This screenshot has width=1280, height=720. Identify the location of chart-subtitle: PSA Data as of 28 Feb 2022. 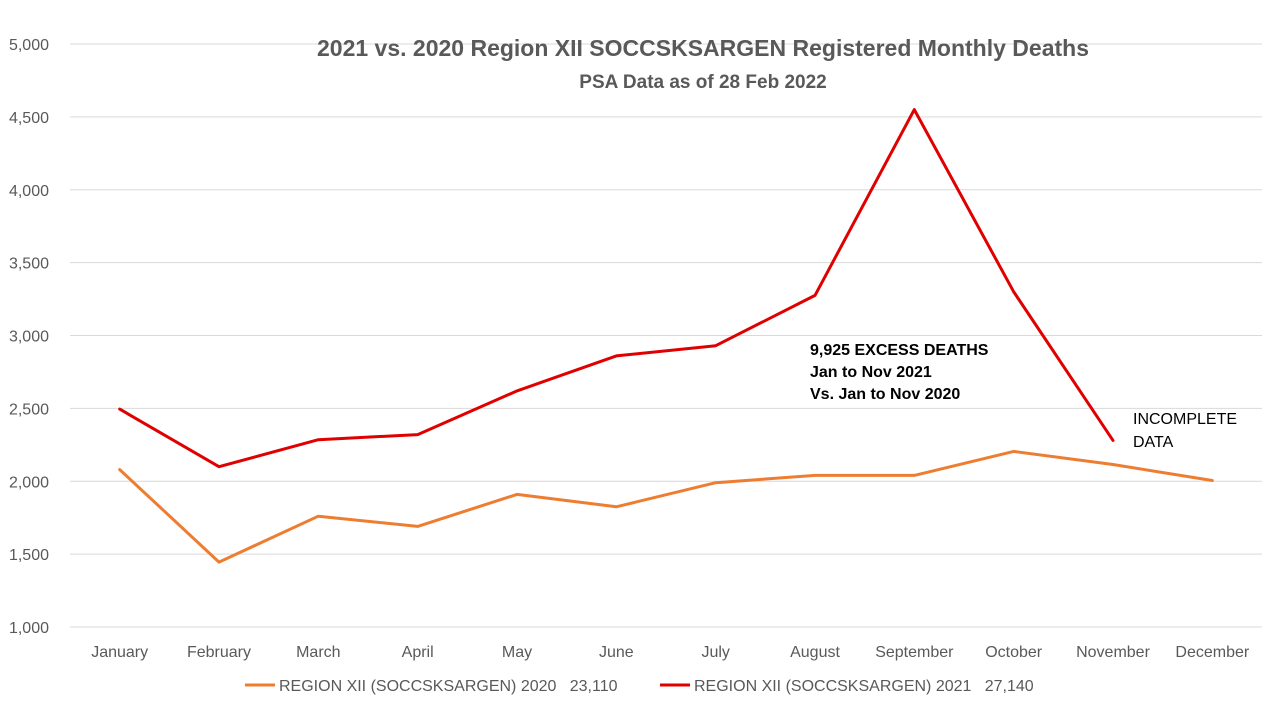
(702, 82).